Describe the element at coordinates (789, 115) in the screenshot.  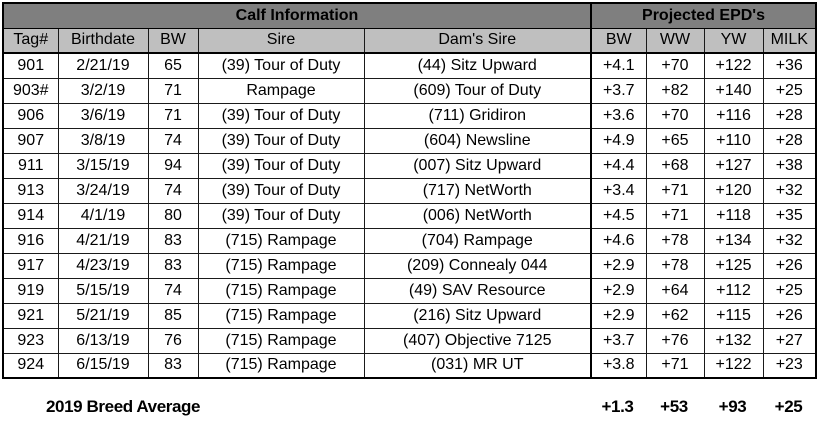
I see `table-cell: +28` at that location.